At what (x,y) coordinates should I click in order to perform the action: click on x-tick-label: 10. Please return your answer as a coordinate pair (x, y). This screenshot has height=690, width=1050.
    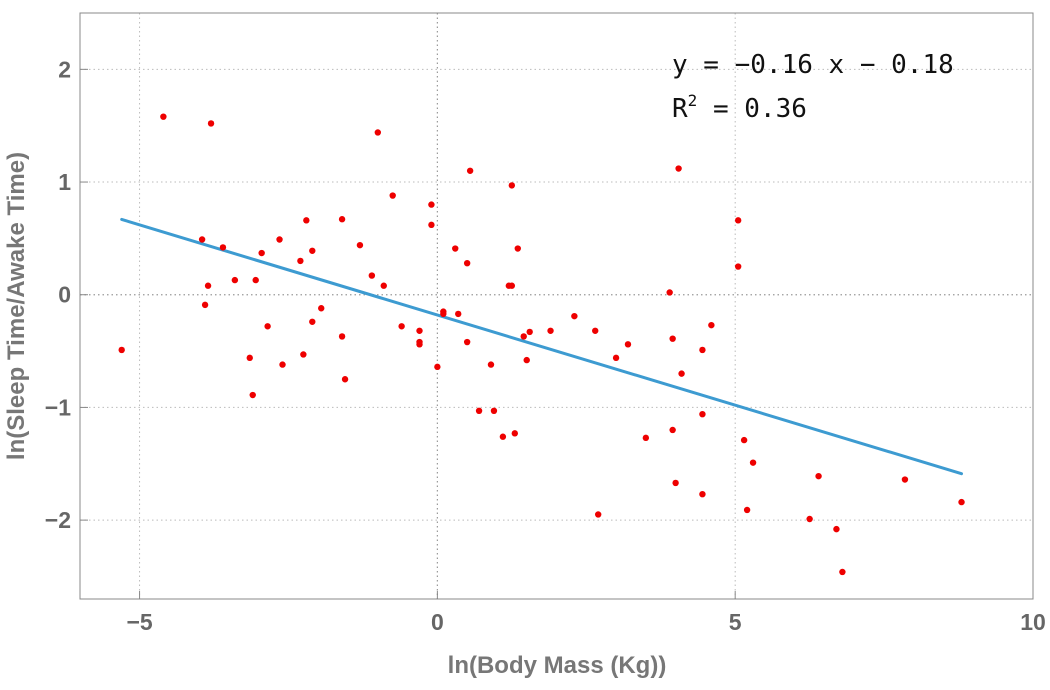
    Looking at the image, I should click on (1033, 622).